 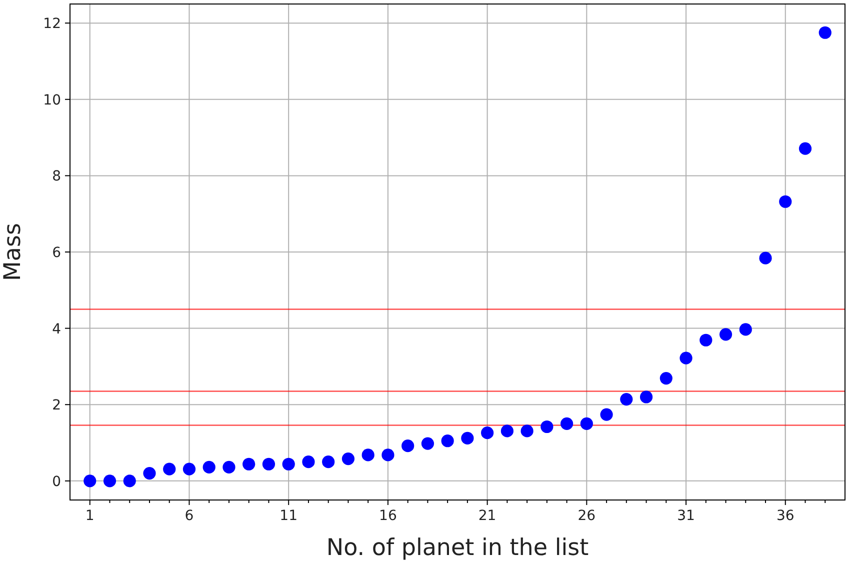 What do you see at coordinates (686, 516) in the screenshot?
I see `x-tick-label: 31` at bounding box center [686, 516].